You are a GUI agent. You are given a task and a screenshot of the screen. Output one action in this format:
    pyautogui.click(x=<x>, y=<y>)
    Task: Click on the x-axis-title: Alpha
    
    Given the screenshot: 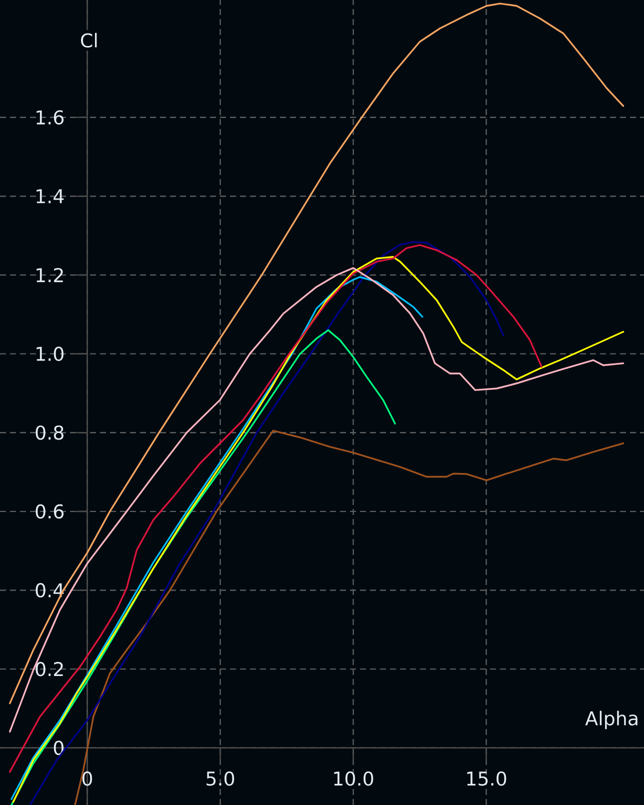 What is the action you would take?
    pyautogui.click(x=611, y=720)
    